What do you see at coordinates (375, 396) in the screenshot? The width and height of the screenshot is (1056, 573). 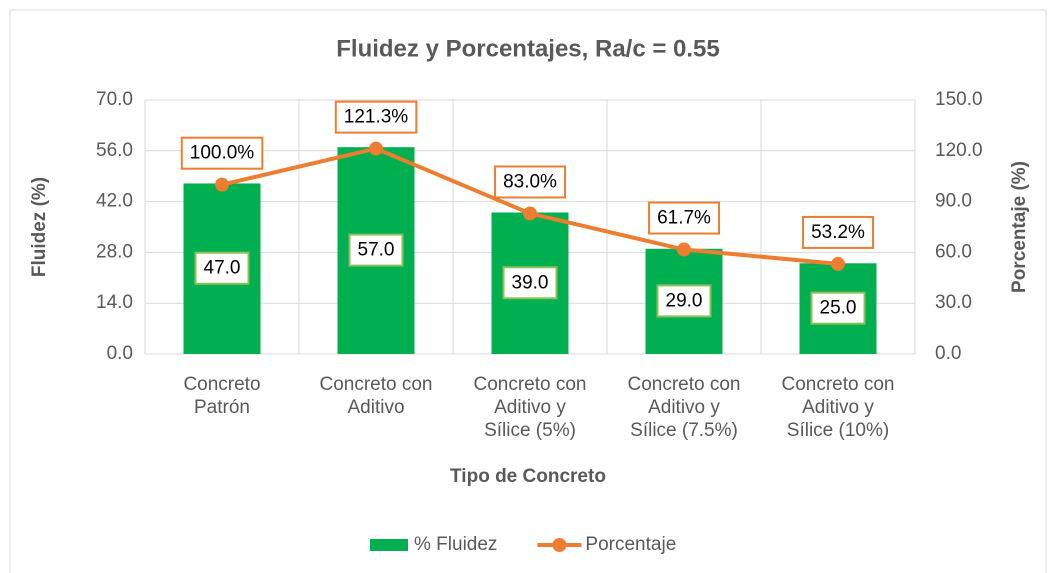 I see `x-tick-label: Concreto con Aditivo` at bounding box center [375, 396].